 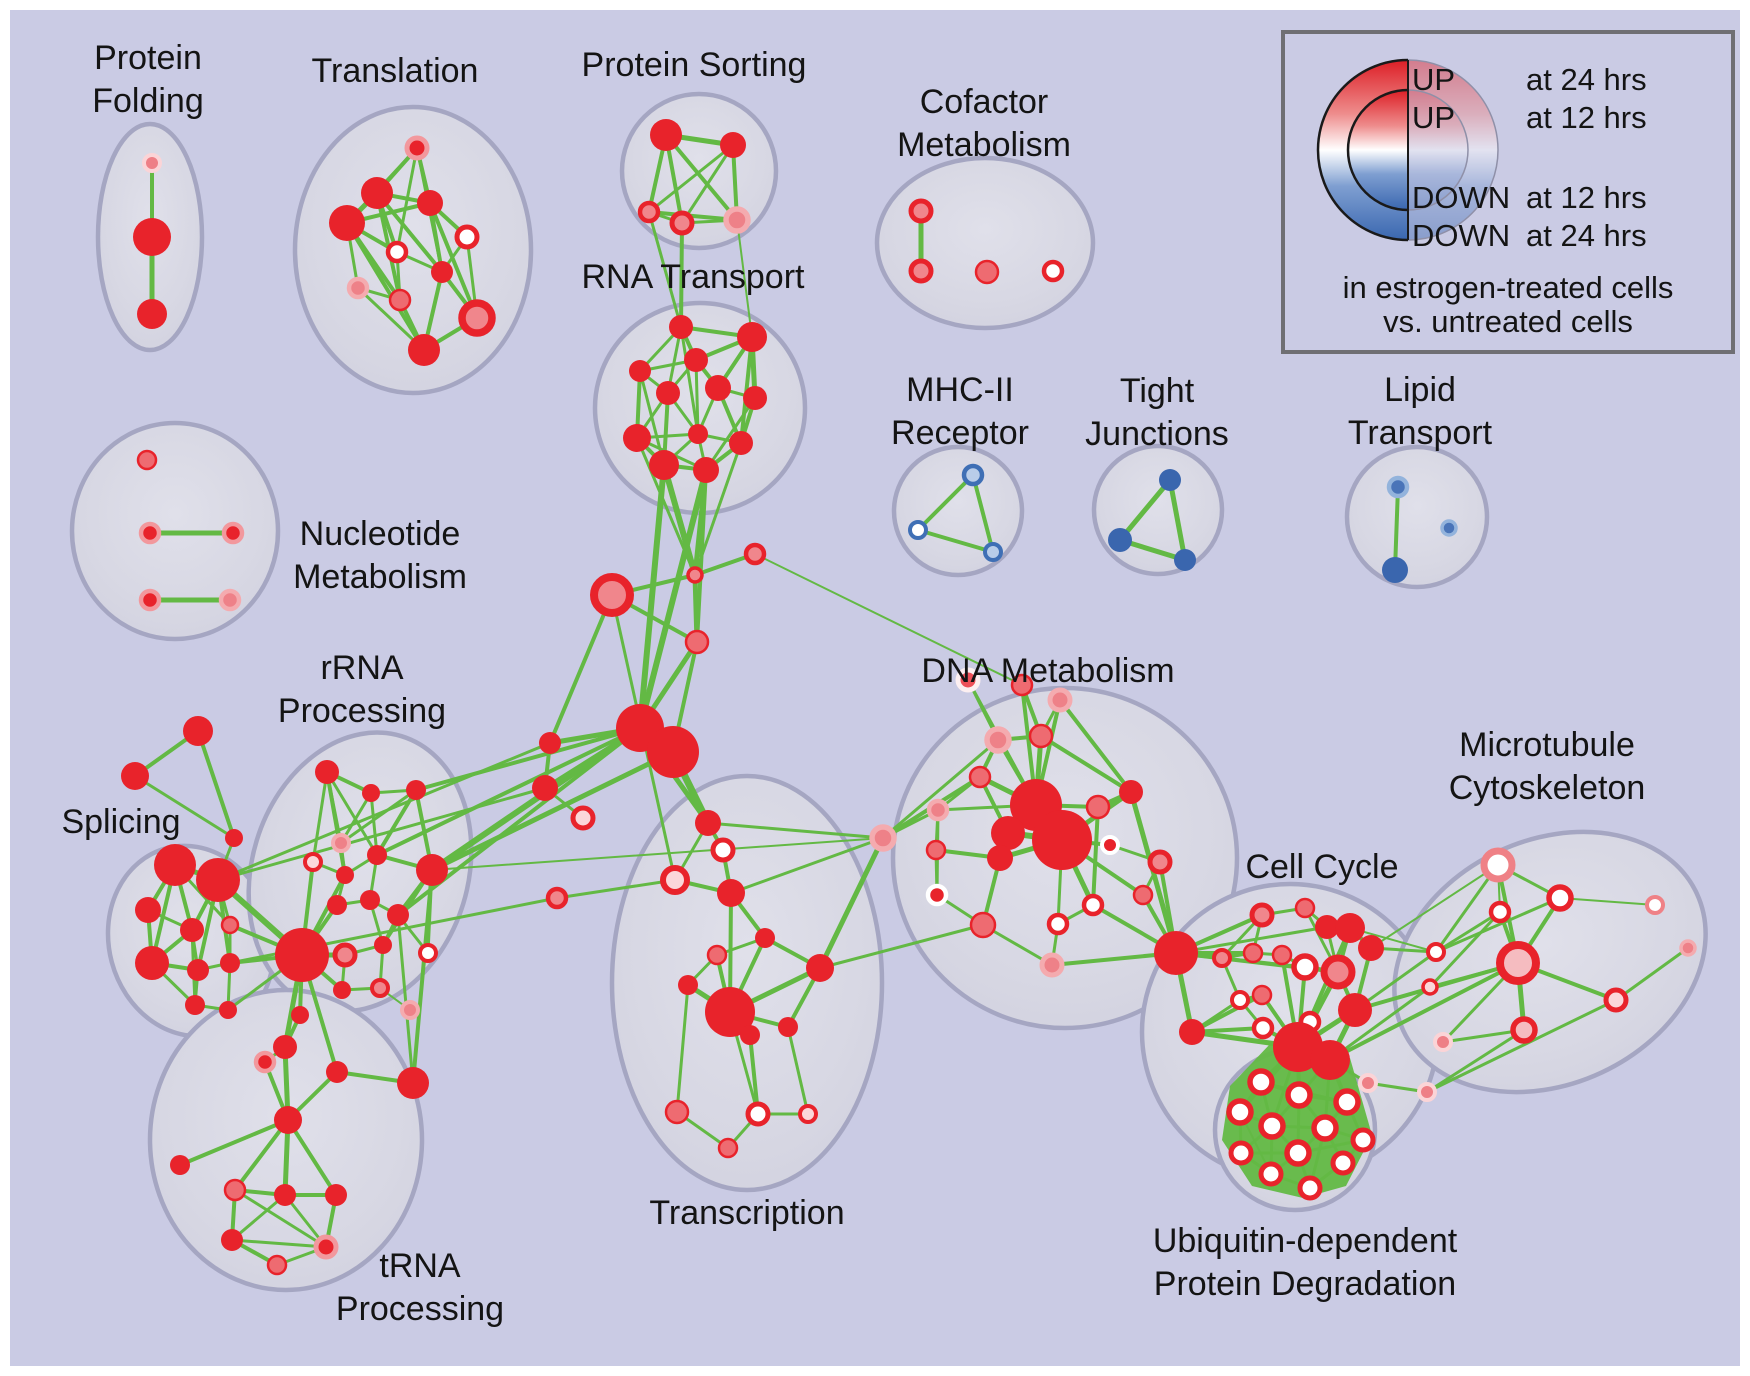 What do you see at coordinates (1157, 434) in the screenshot?
I see `cluster-label-tight-junctions: Junctions` at bounding box center [1157, 434].